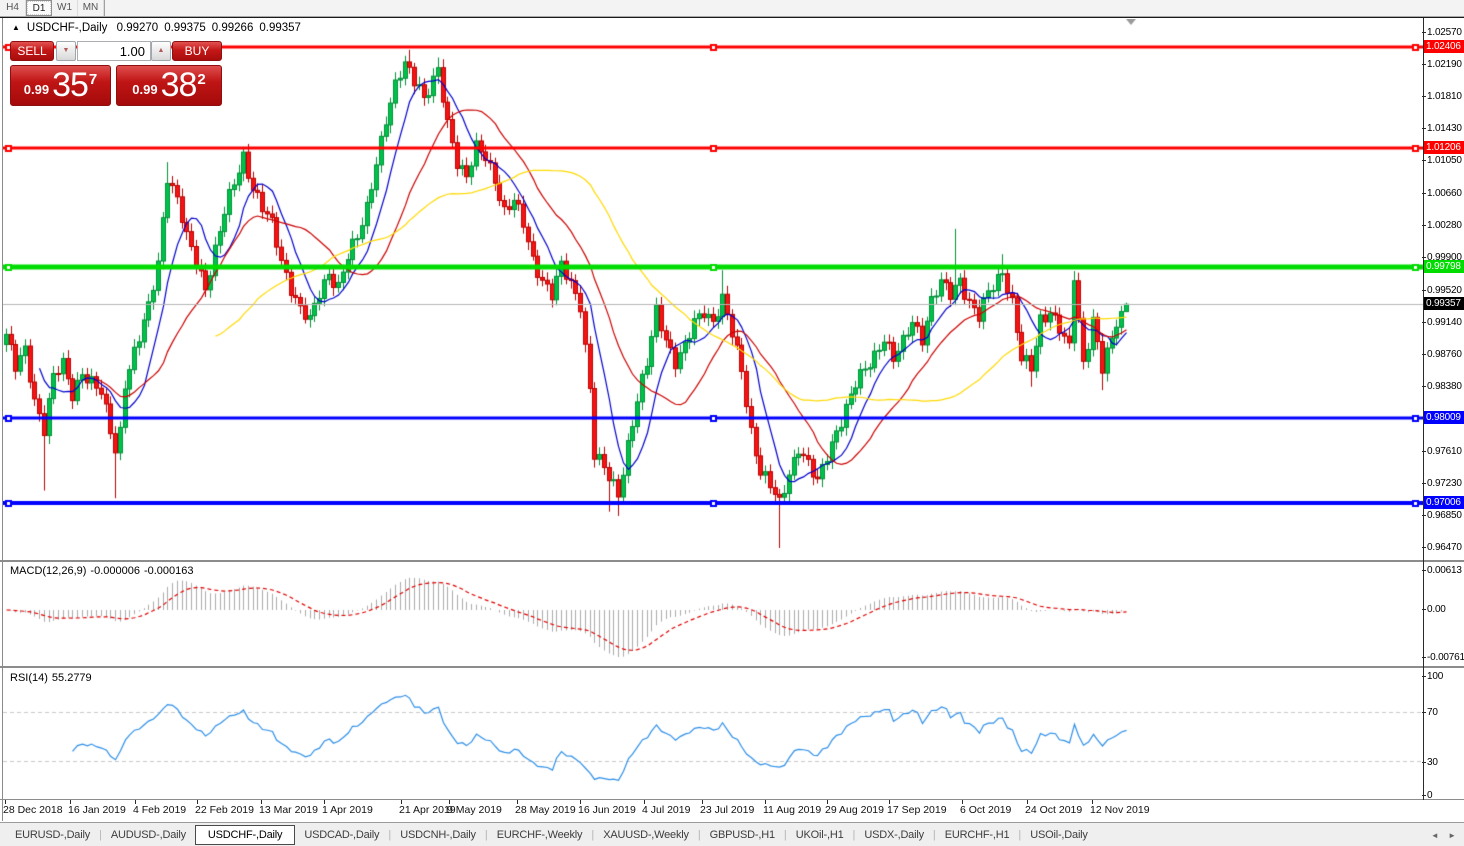  What do you see at coordinates (16, 27) in the screenshot?
I see `collapse-triangle-icon: ▲` at bounding box center [16, 27].